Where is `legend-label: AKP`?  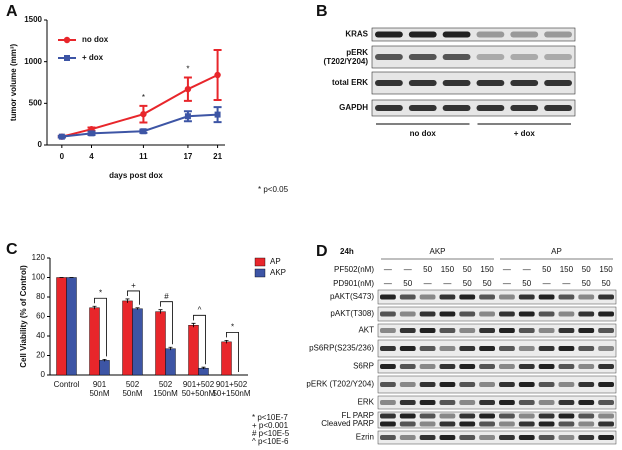
legend-label: AKP is located at coordinates (278, 272).